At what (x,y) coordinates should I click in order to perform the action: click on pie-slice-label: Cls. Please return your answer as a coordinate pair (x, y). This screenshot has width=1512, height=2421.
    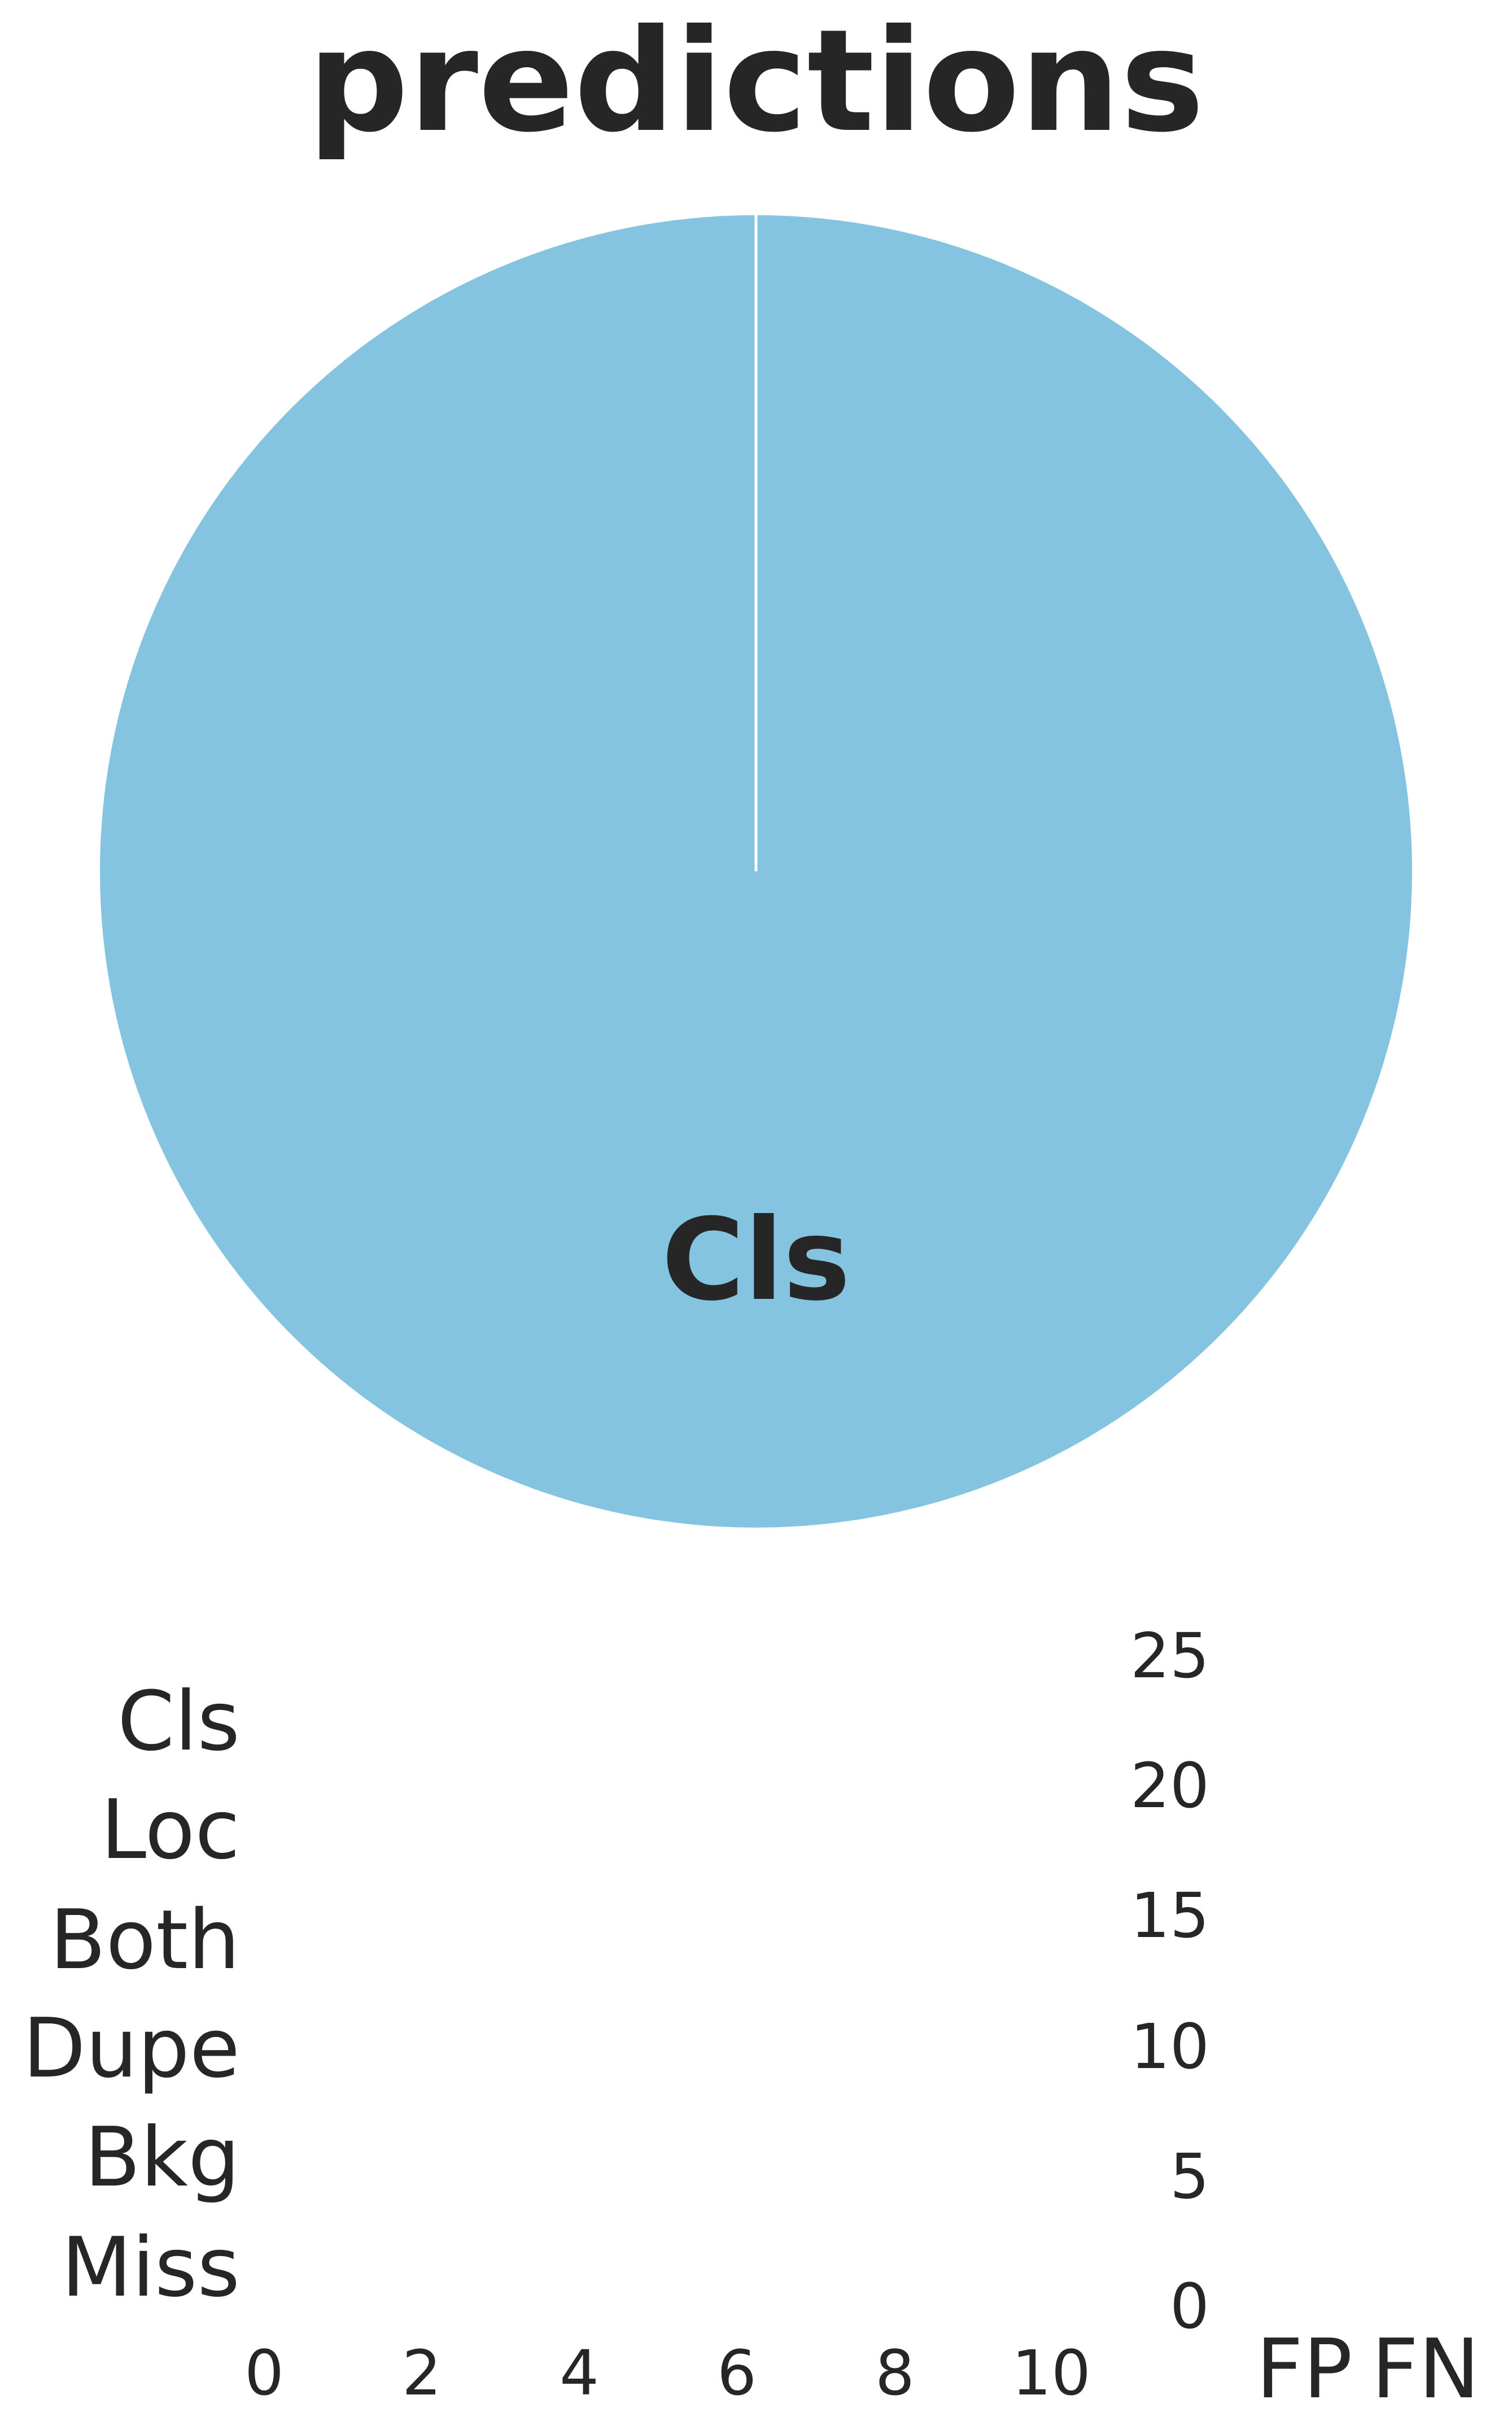
    Looking at the image, I should click on (756, 1260).